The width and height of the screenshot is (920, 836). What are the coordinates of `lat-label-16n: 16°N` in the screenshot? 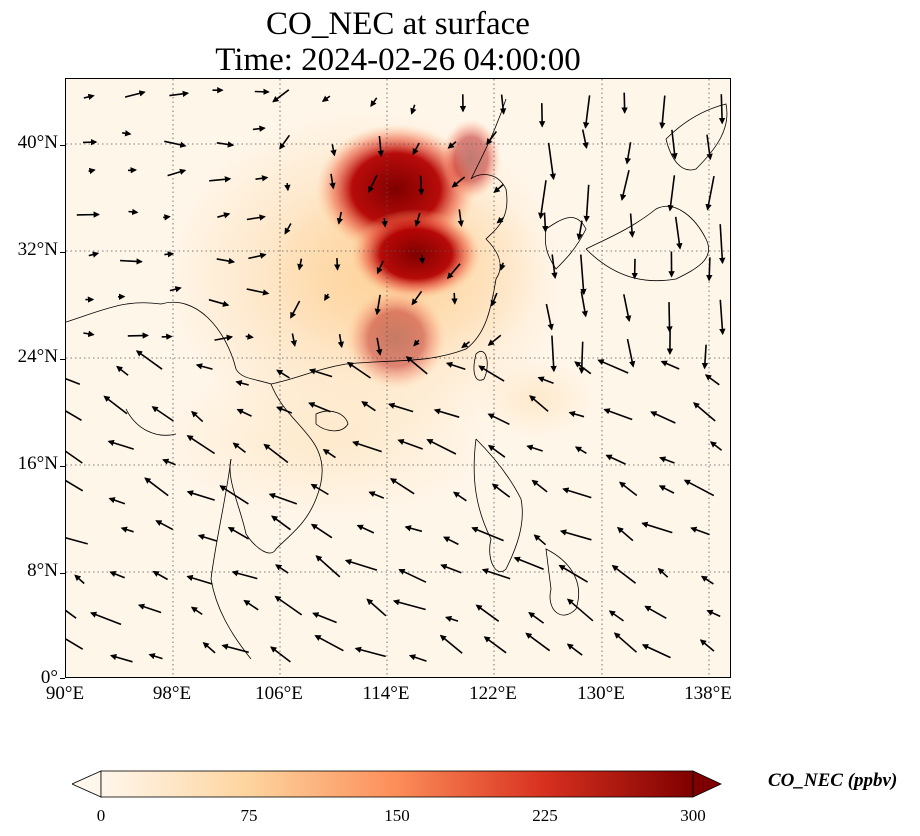 It's located at (37, 463).